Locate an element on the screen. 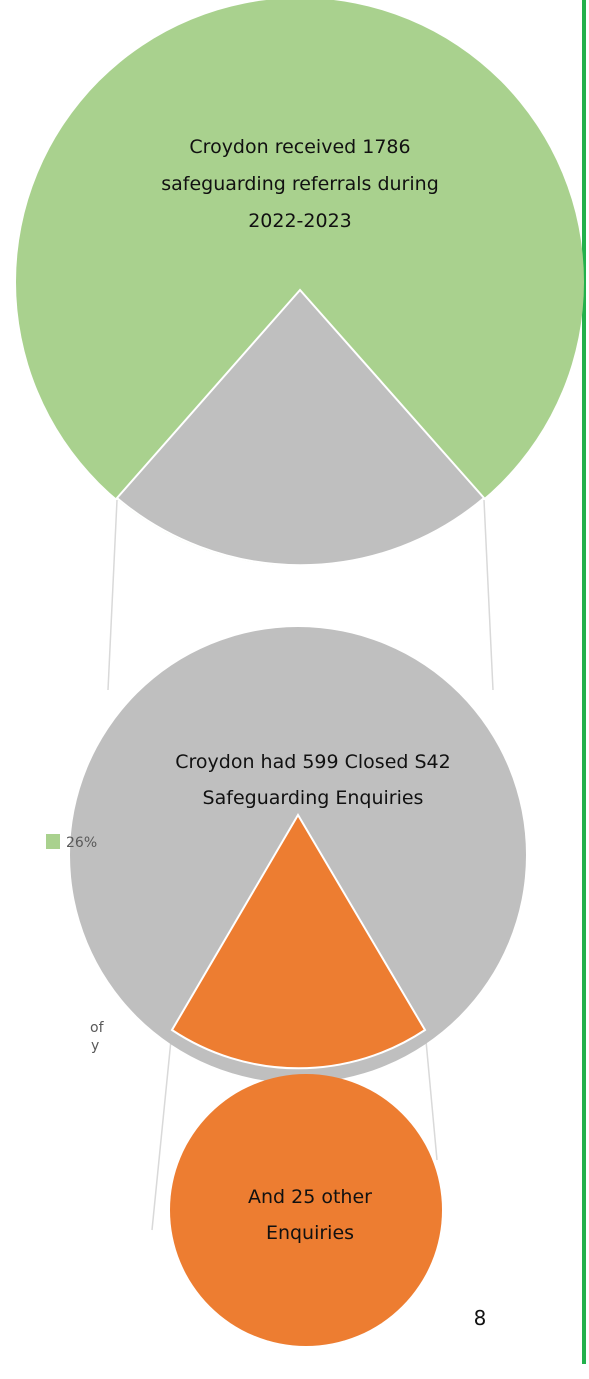 This screenshot has width=589, height=1379. top-text: Croydon received 1786 is located at coordinates (299, 147).